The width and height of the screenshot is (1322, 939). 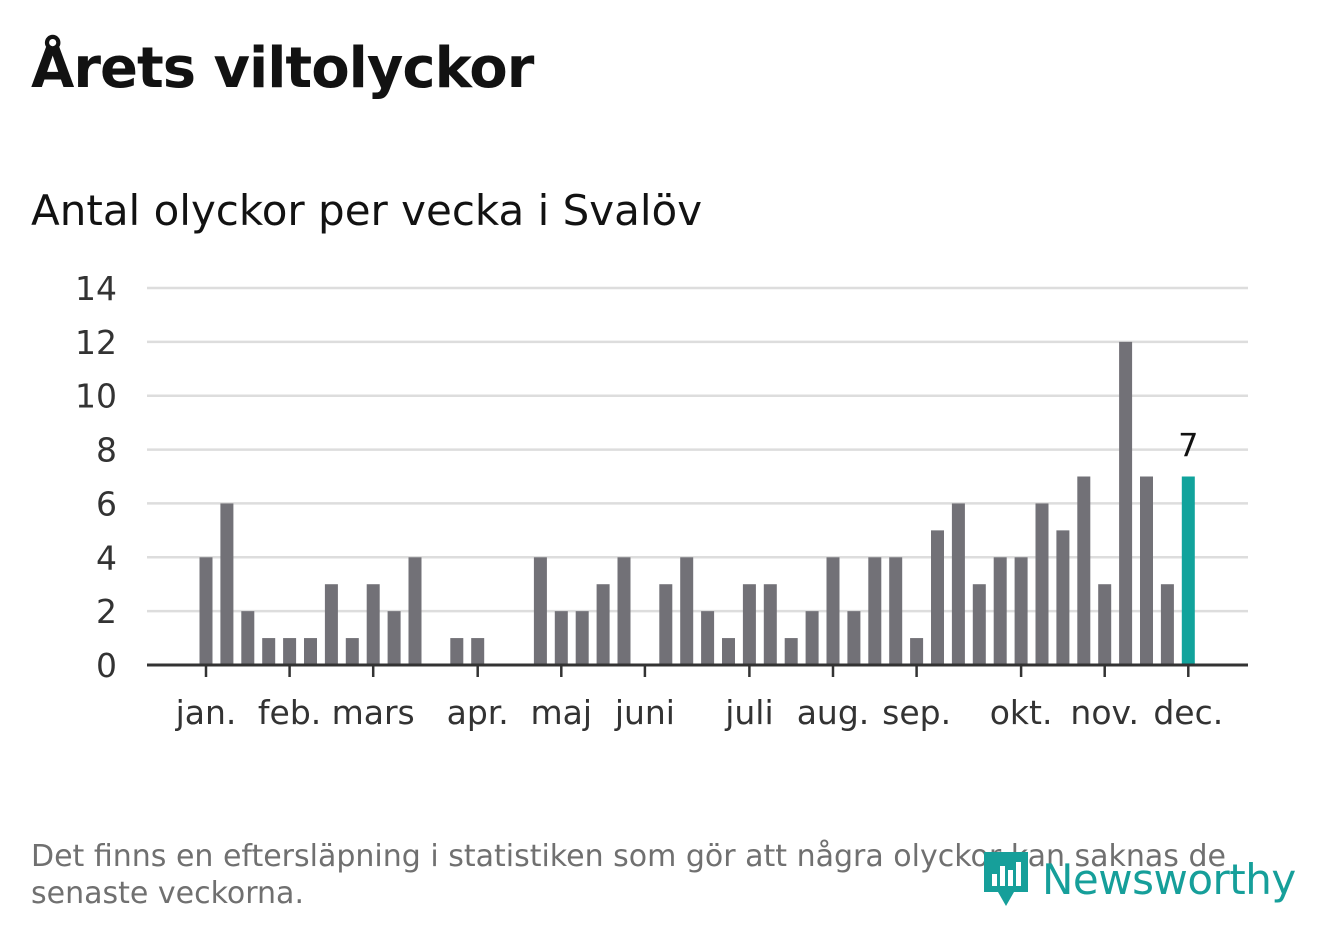 I want to click on y-tick-label-0: 0, so click(x=106, y=665).